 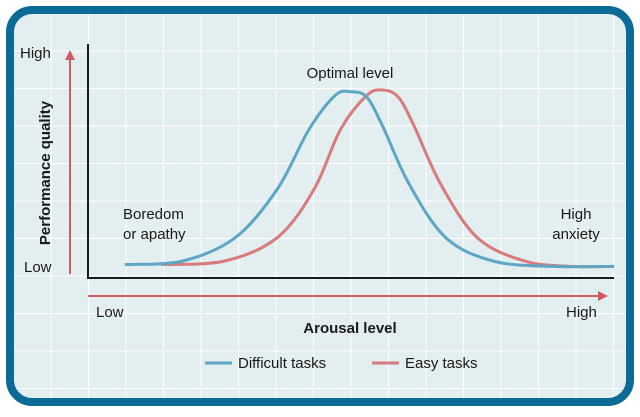 I want to click on annotation-anxiety-line2: anxiety, so click(x=576, y=234).